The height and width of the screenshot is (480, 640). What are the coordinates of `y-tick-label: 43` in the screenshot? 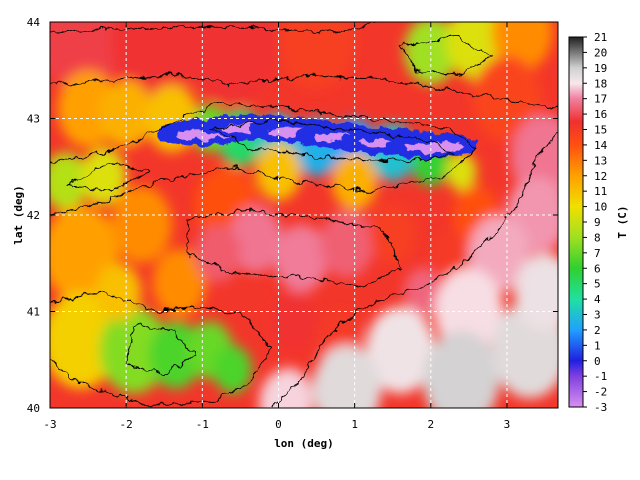 It's located at (33, 119).